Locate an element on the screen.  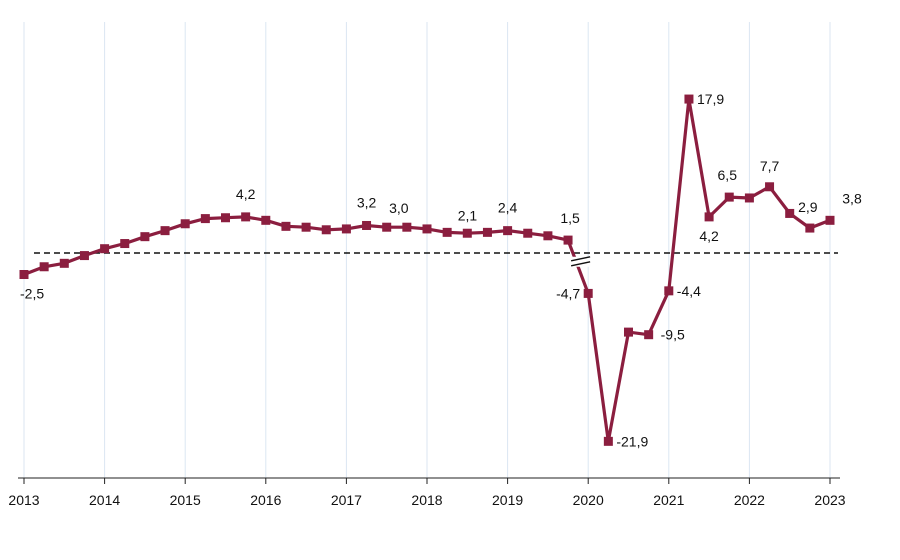
data-label-24: 2,4 is located at coordinates (508, 208).